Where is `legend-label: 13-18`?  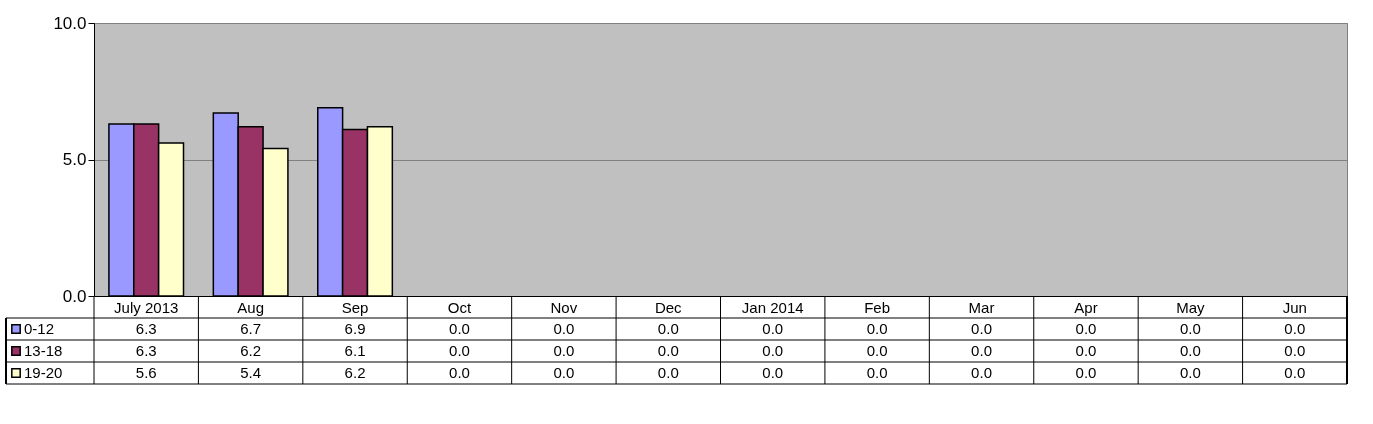 legend-label: 13-18 is located at coordinates (43, 350).